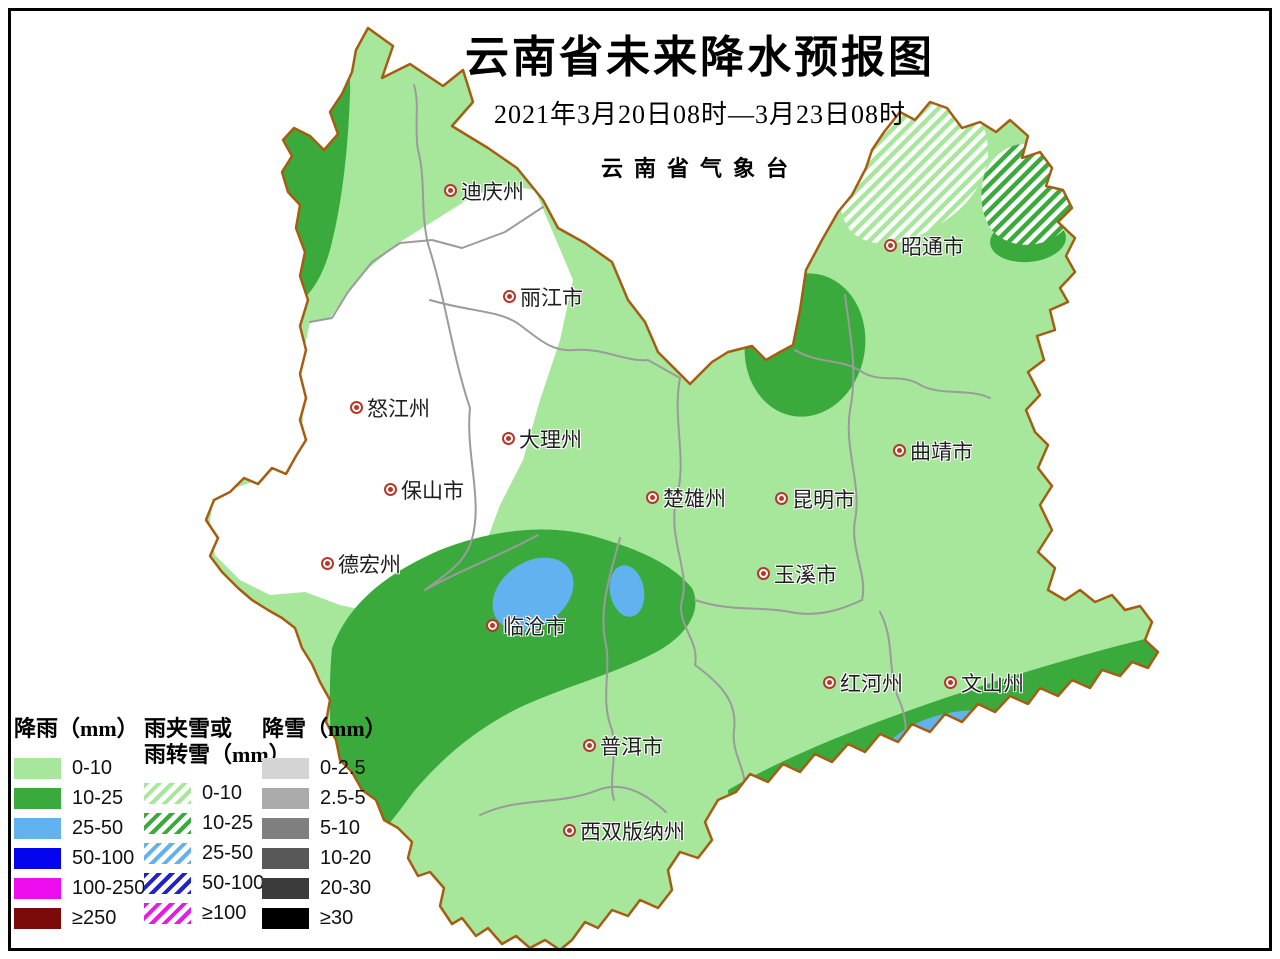  I want to click on city-label-德宏州: 德宏州, so click(369, 565).